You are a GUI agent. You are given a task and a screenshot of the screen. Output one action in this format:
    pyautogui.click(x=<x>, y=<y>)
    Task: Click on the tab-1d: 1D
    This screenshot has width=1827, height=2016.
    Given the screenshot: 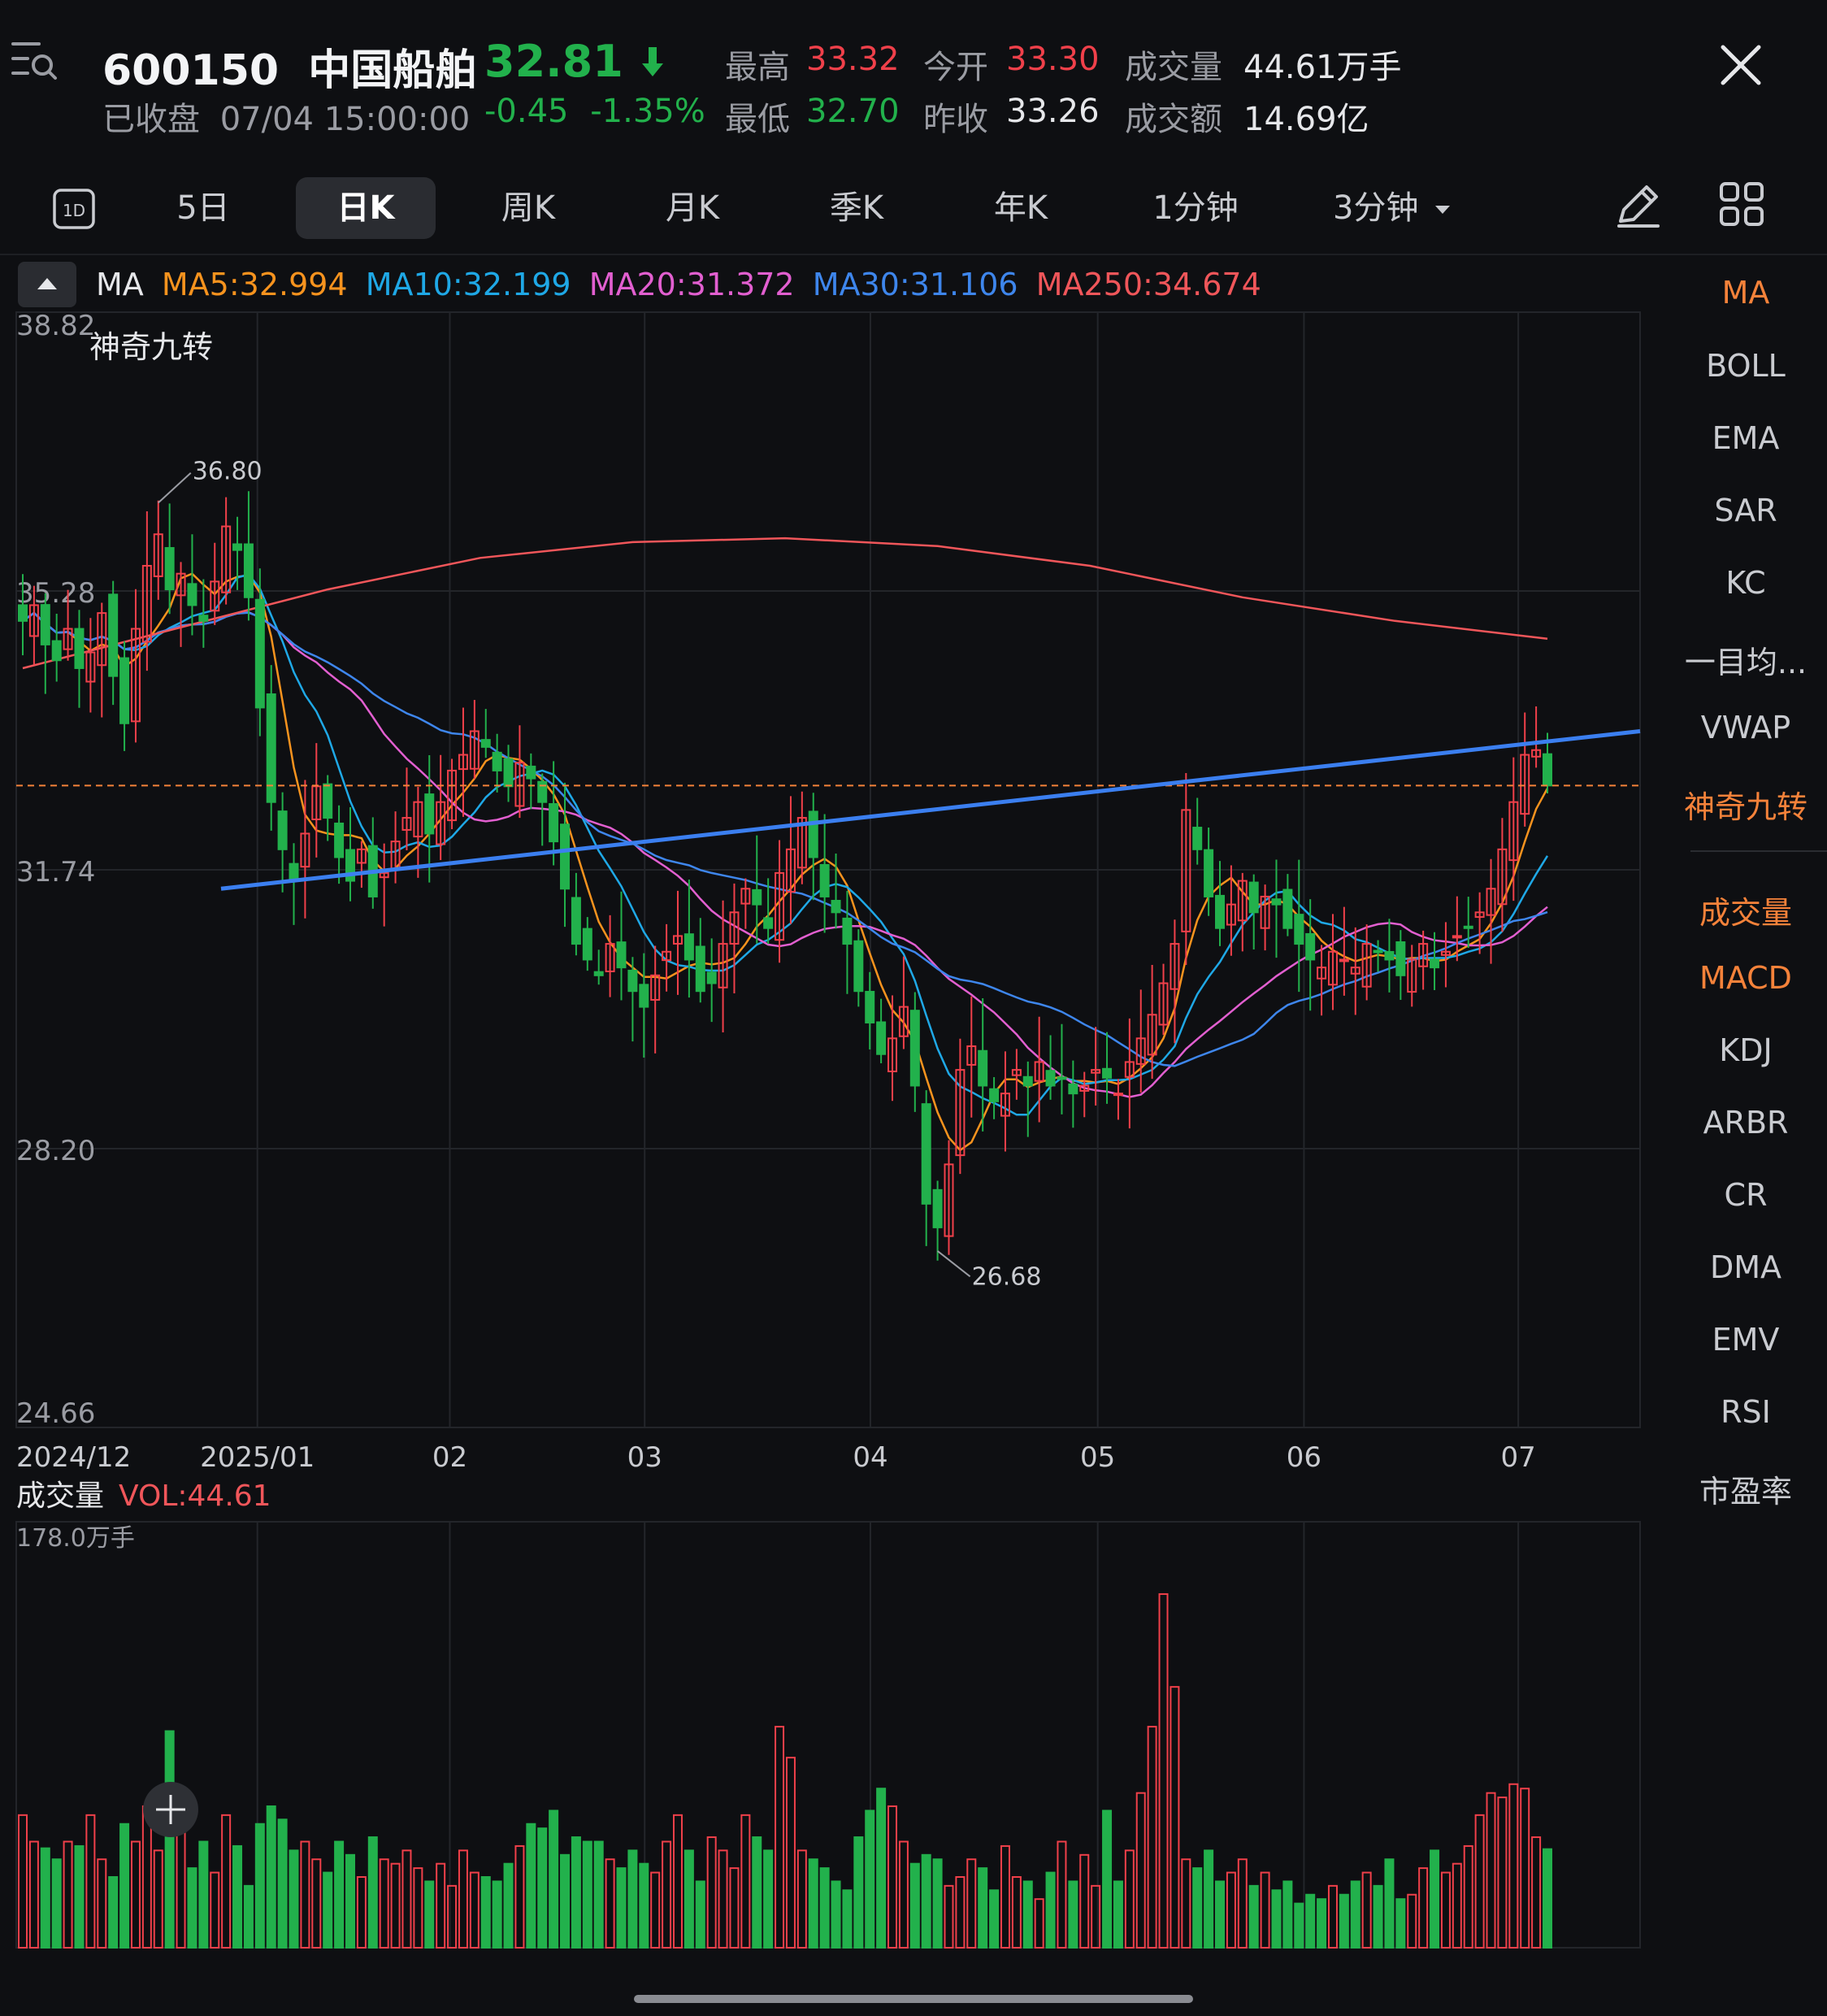 What is the action you would take?
    pyautogui.click(x=74, y=208)
    